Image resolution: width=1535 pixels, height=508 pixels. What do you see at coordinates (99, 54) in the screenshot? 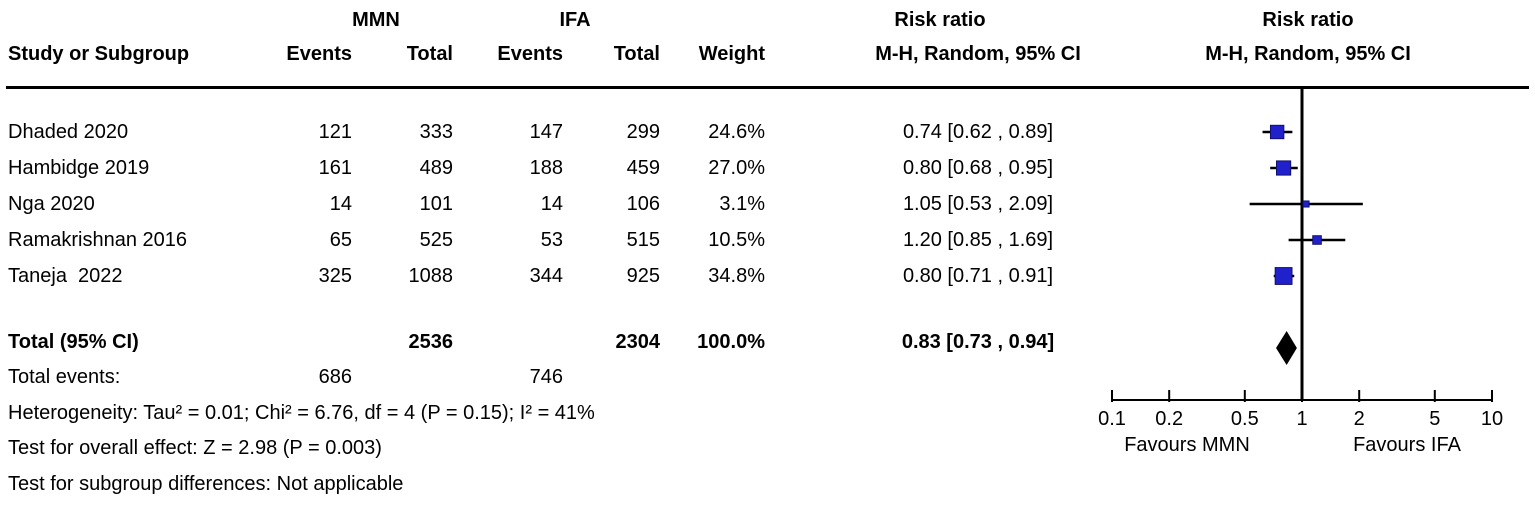
I see `study-column-header: Study or Subgroup` at bounding box center [99, 54].